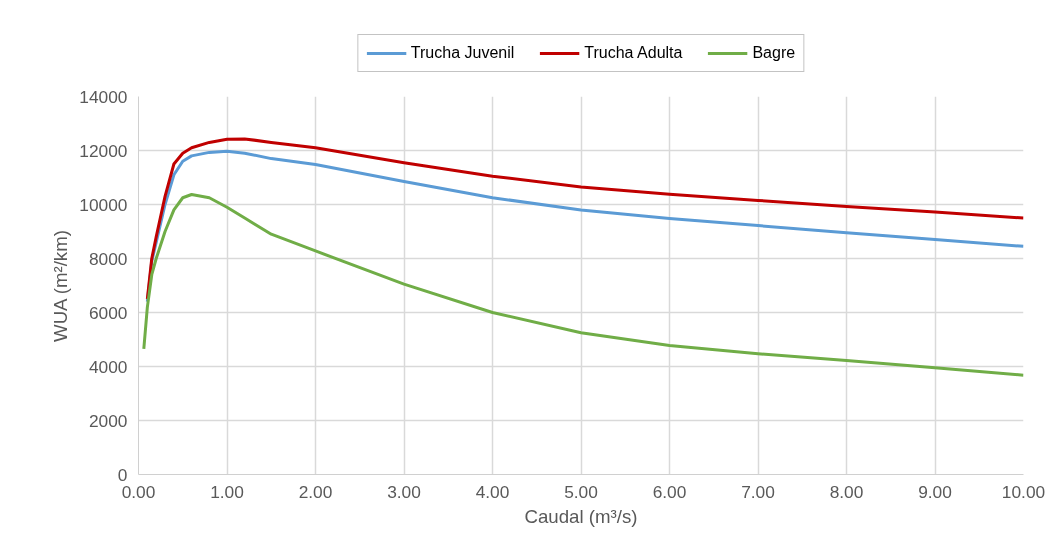  Describe the element at coordinates (1023, 491) in the screenshot. I see `x-tick-label: 10.00` at that location.